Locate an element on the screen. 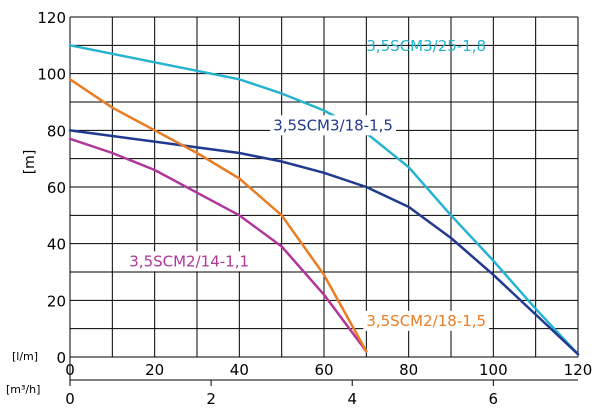 This screenshot has width=600, height=412. series-label-2: 3,5SCM3/18-1,5 is located at coordinates (333, 125).